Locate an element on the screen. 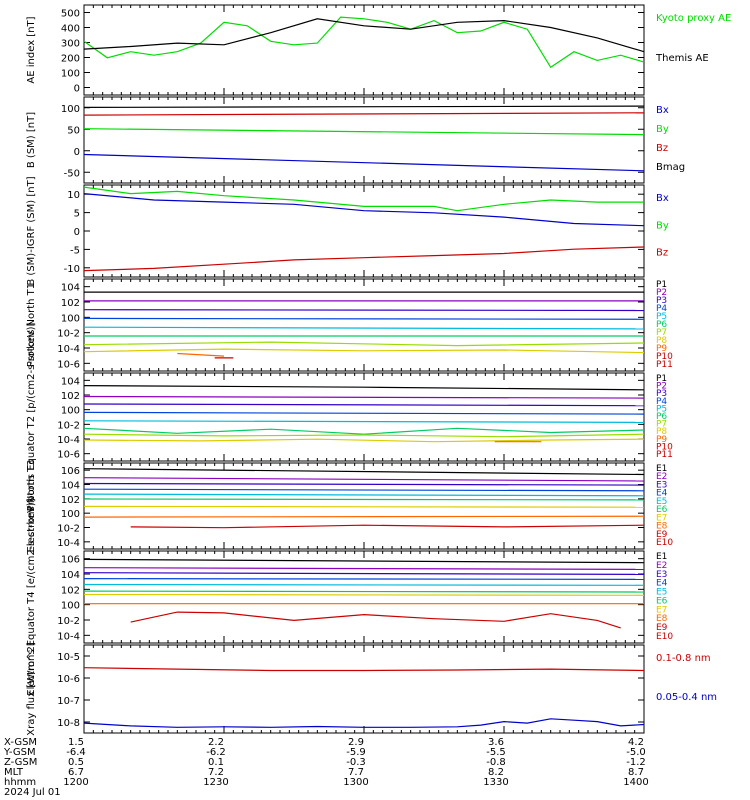  legend-entry: E4 is located at coordinates (662, 584).